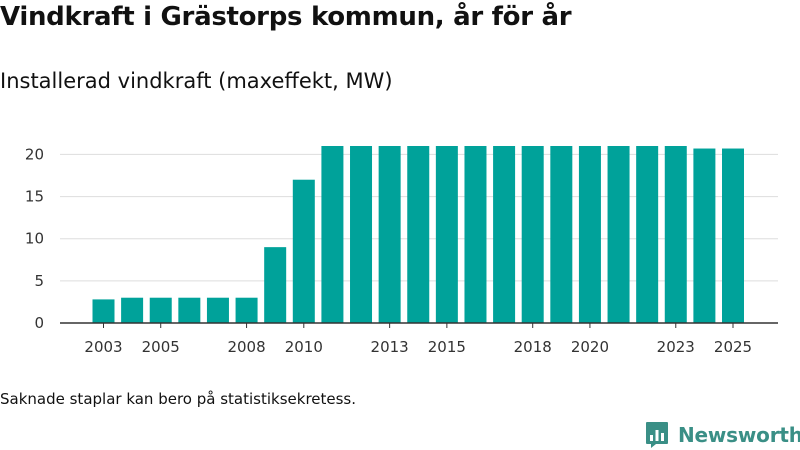 This screenshot has width=800, height=450. Describe the element at coordinates (246, 310) in the screenshot. I see `bar-2008` at that location.